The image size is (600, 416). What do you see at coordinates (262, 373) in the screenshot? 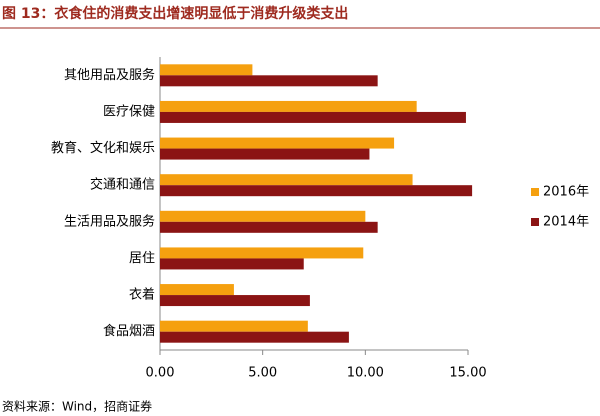
I see `x-tick-label: 5.00` at bounding box center [262, 373].